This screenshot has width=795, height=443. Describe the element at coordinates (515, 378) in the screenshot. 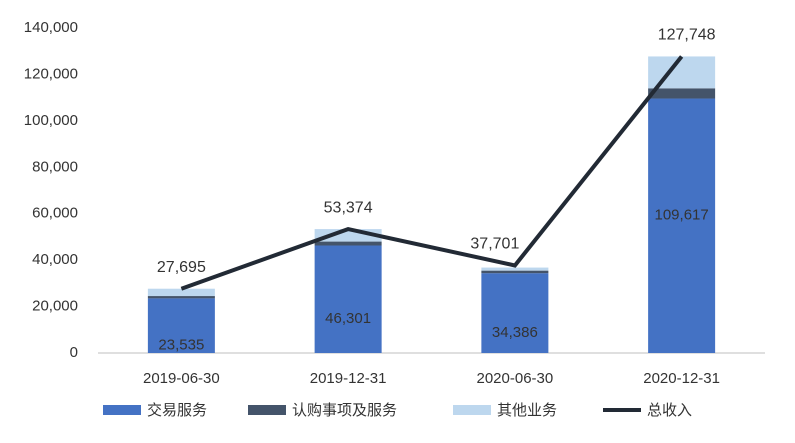

I see `x-tick-label: 2020-06-30` at that location.